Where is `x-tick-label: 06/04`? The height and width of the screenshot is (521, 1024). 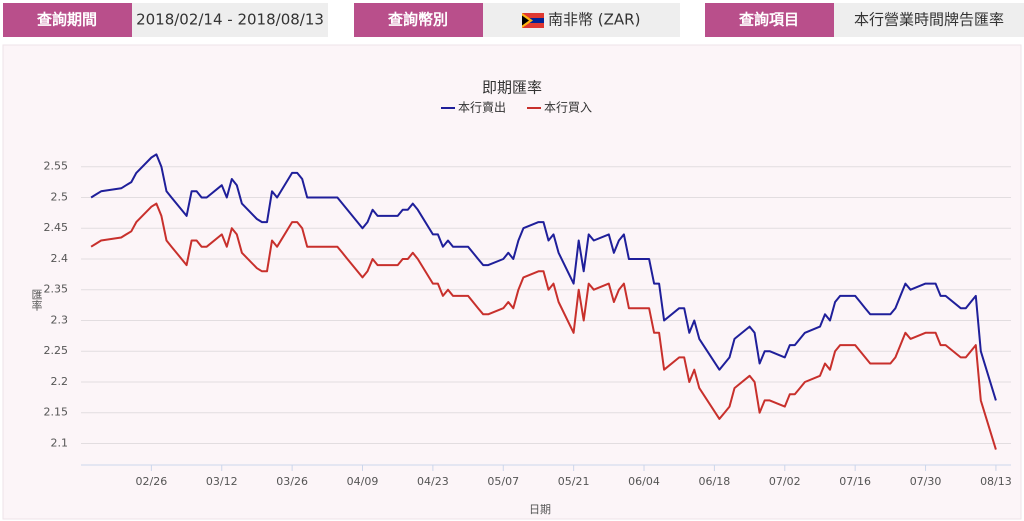 x-tick-label: 06/04 is located at coordinates (644, 481).